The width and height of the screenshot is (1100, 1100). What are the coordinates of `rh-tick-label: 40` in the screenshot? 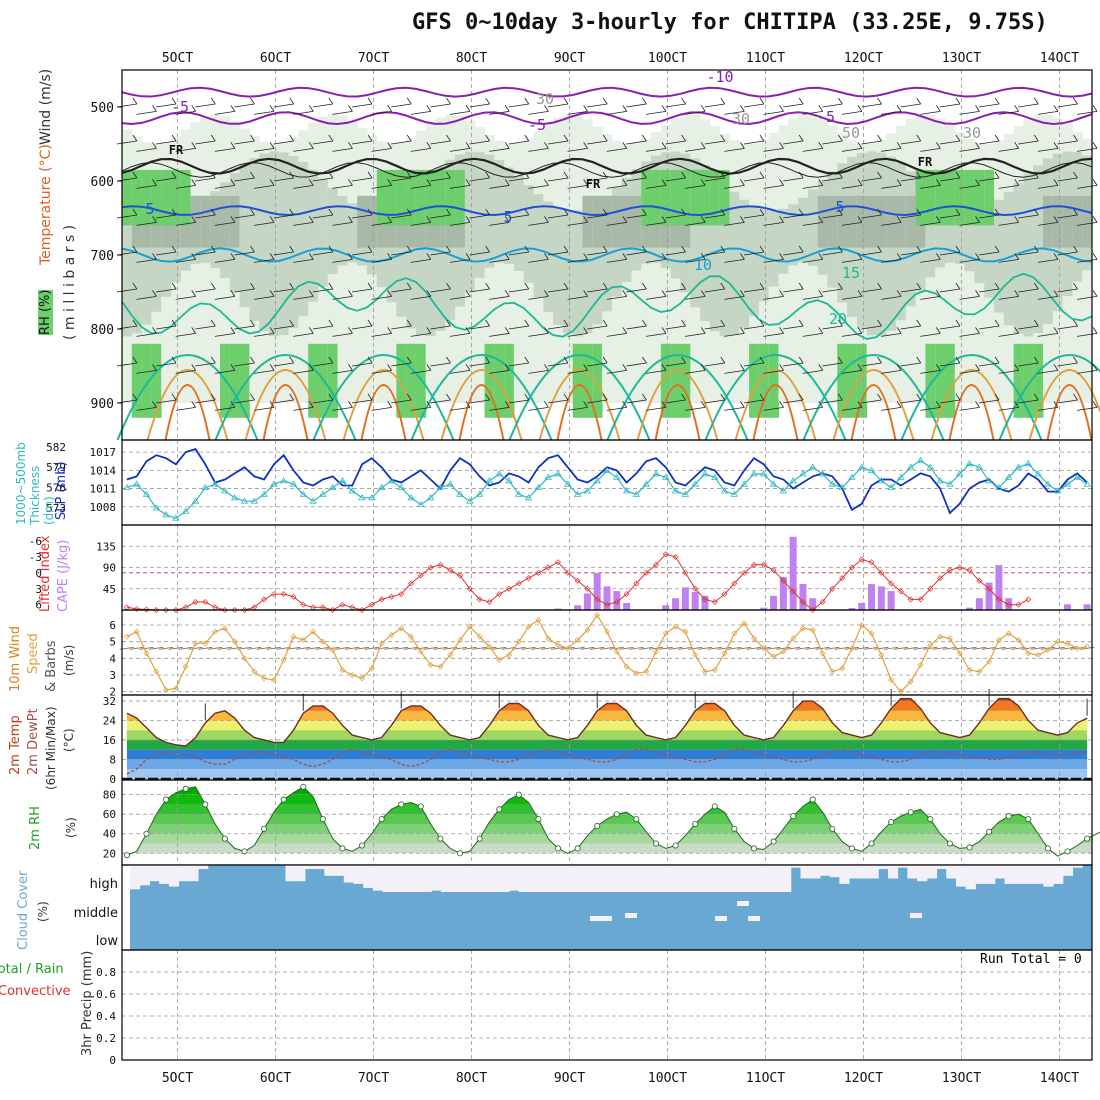 It's located at (109, 834).